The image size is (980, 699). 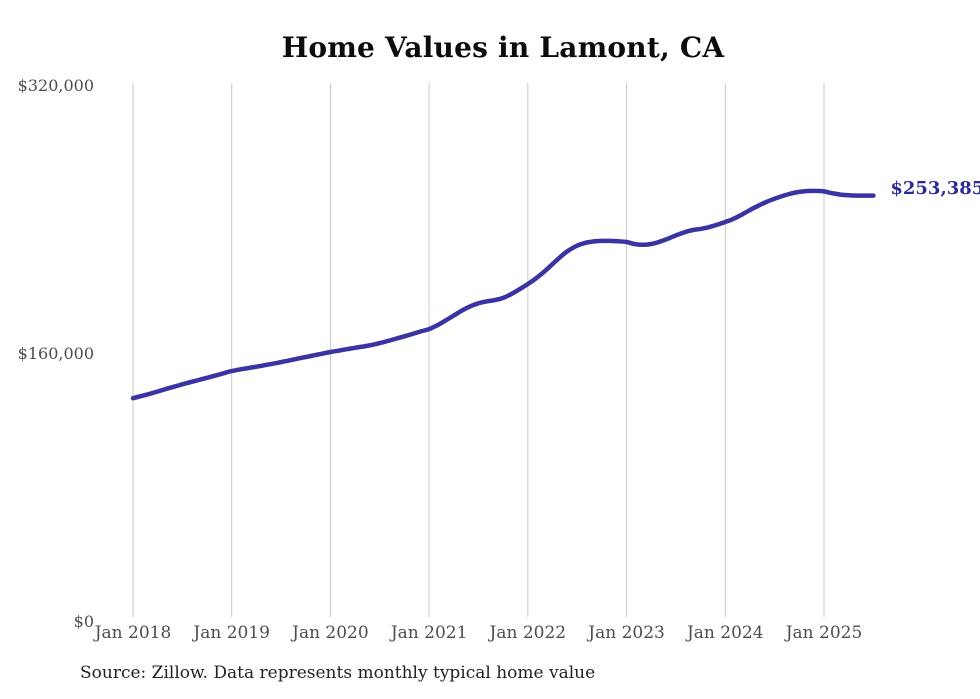 I want to click on x-tick-label: Jan 2019, so click(x=231, y=633).